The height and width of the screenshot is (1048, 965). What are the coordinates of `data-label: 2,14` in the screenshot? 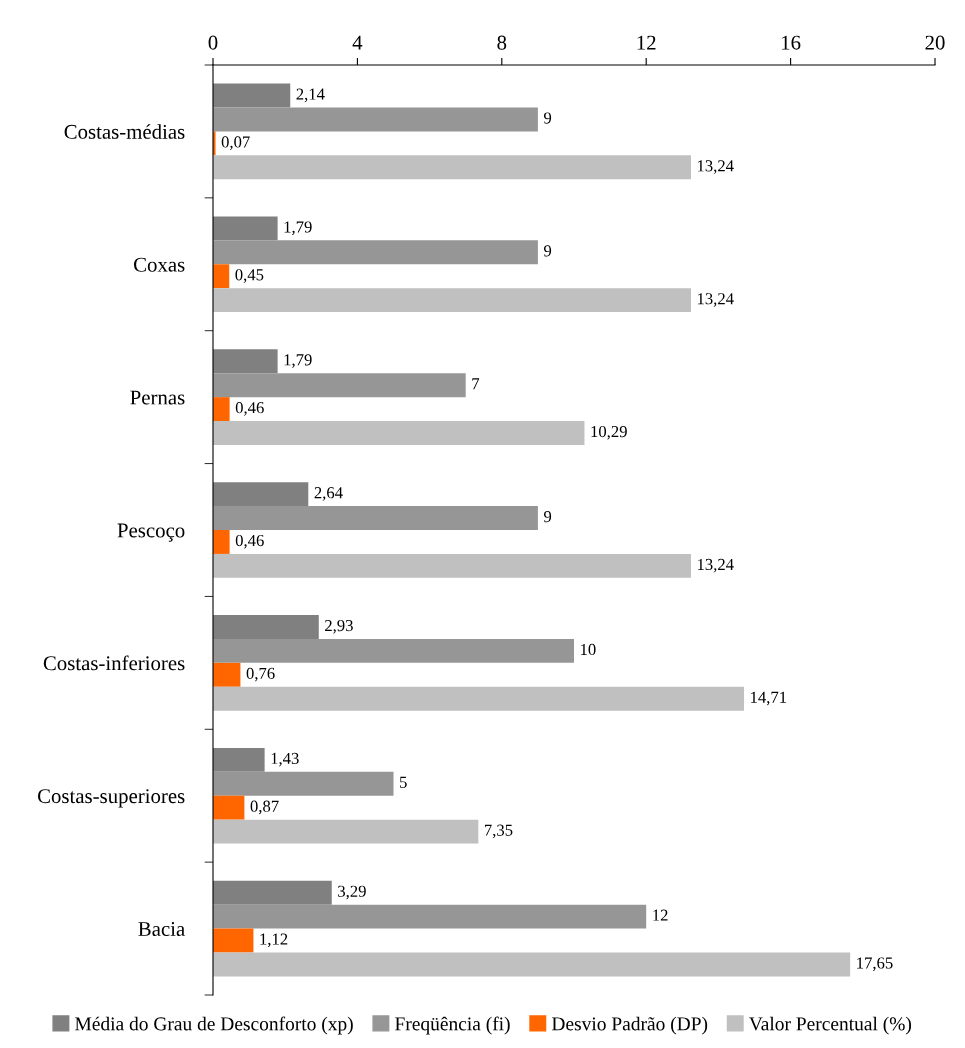 It's located at (310, 95).